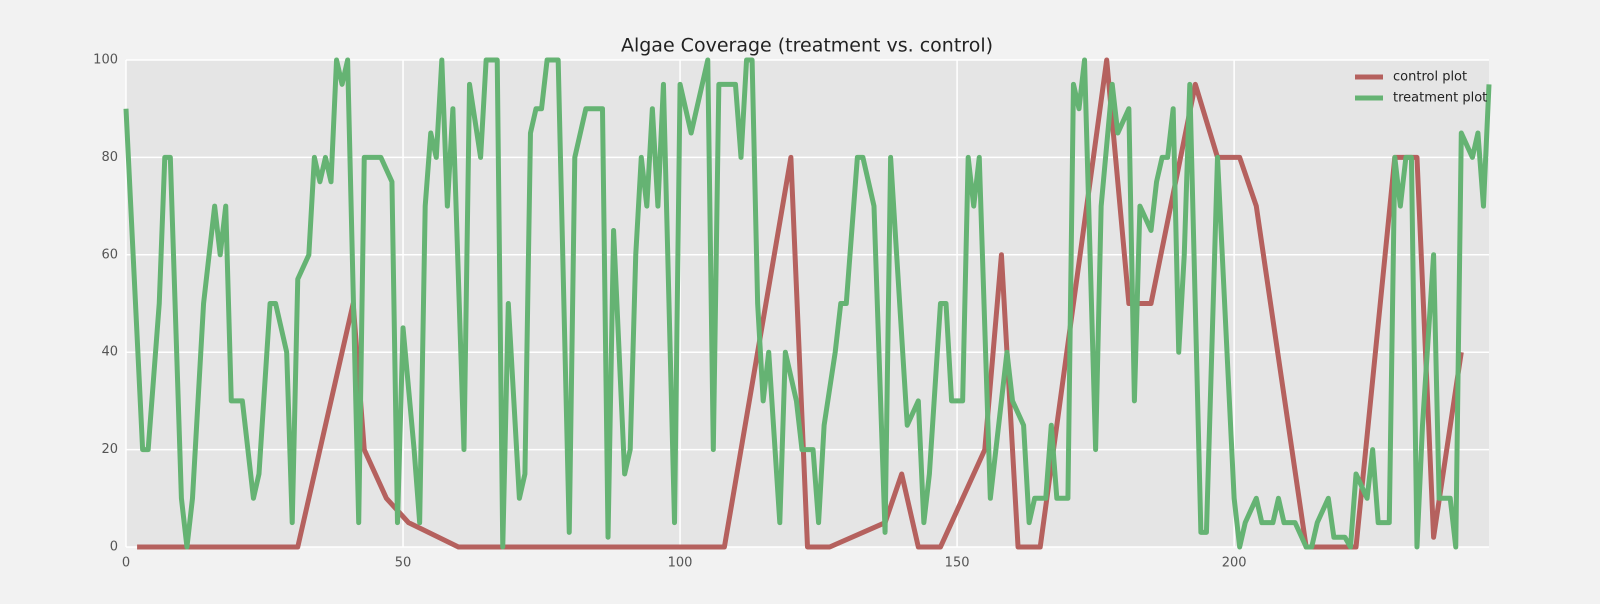 The width and height of the screenshot is (1600, 604). What do you see at coordinates (1234, 563) in the screenshot?
I see `x-tick-label: 200` at bounding box center [1234, 563].